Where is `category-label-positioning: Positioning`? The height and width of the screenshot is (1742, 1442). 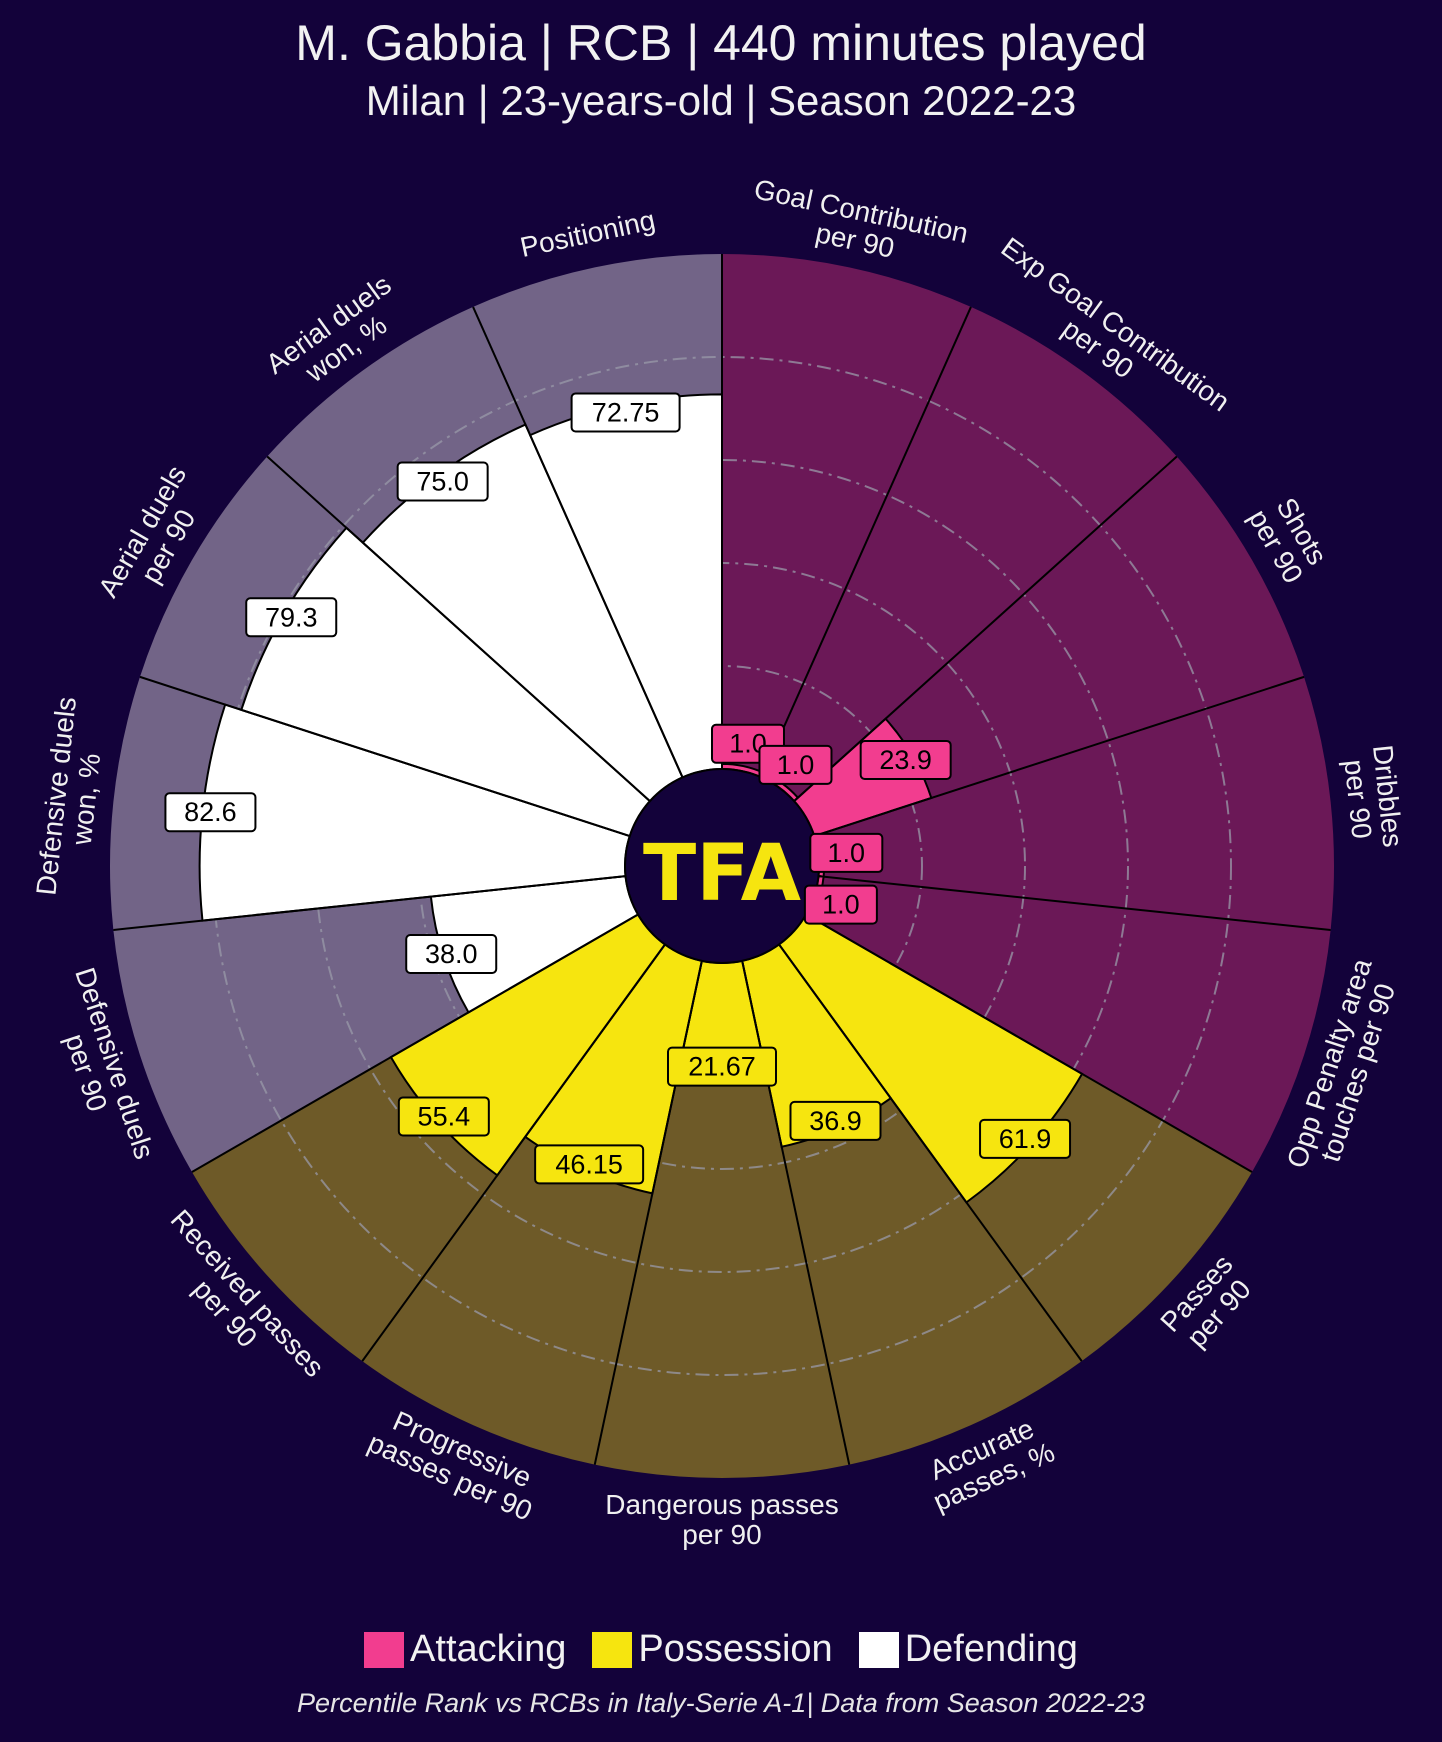 category-label-positioning: Positioning is located at coordinates (587, 233).